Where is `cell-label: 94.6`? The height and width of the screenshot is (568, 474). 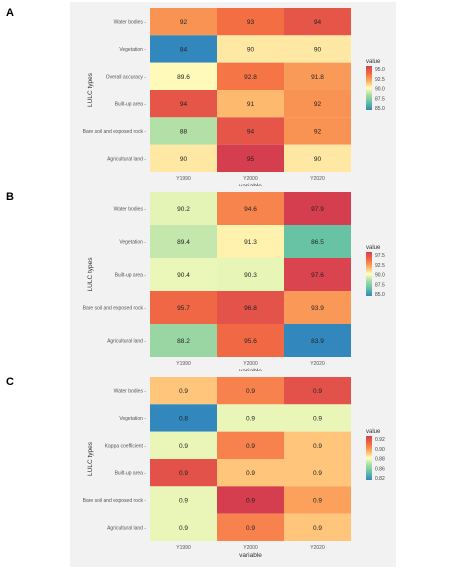
cell-label: 94.6 is located at coordinates (250, 209).